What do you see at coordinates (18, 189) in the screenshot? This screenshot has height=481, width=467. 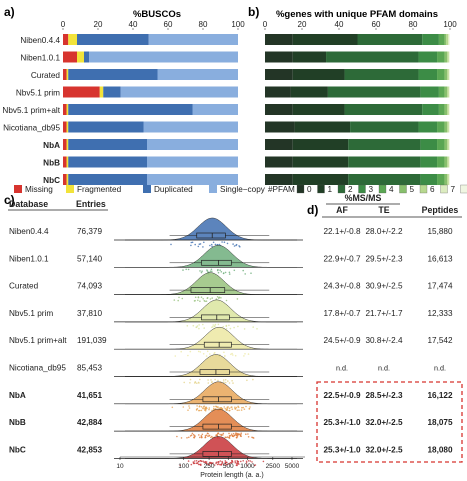 I see `busco-legend-swatch` at bounding box center [18, 189].